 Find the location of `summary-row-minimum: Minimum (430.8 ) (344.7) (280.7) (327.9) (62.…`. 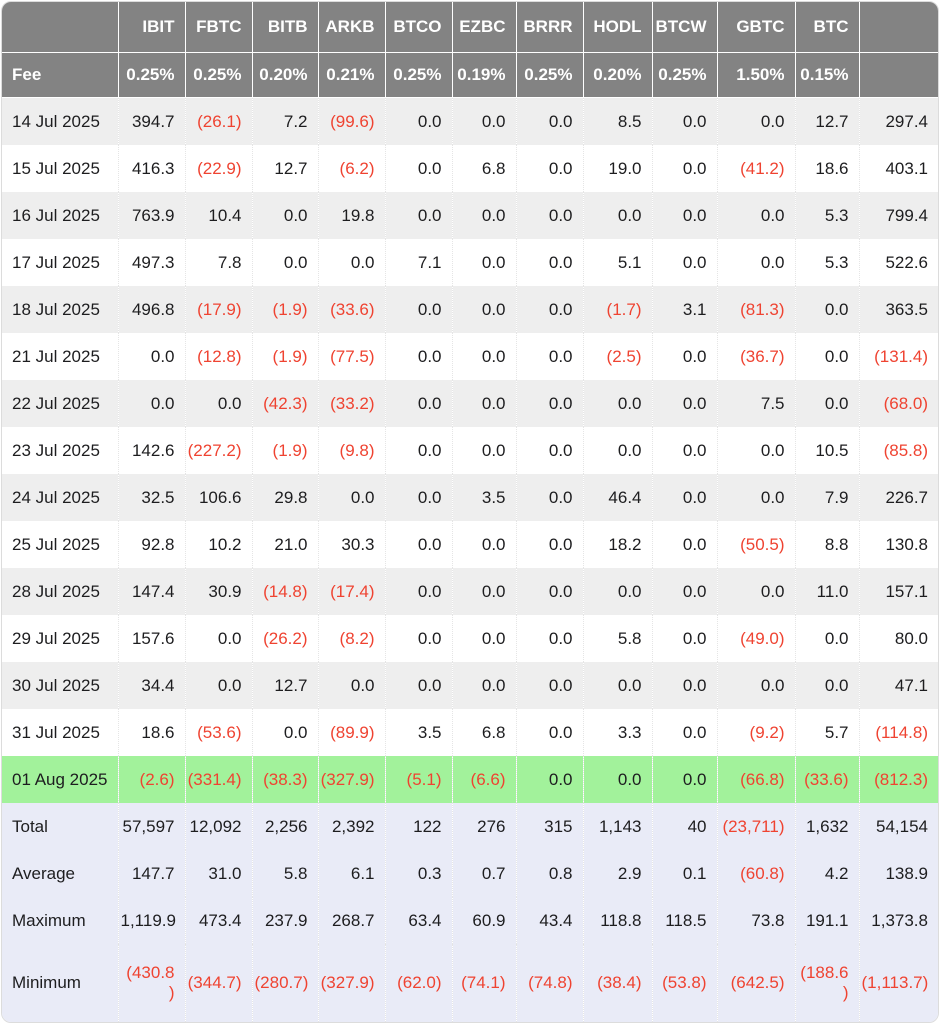

summary-row-minimum: Minimum (430.8 ) (344.7) (280.7) (327.9) (62.… is located at coordinates (470, 983).